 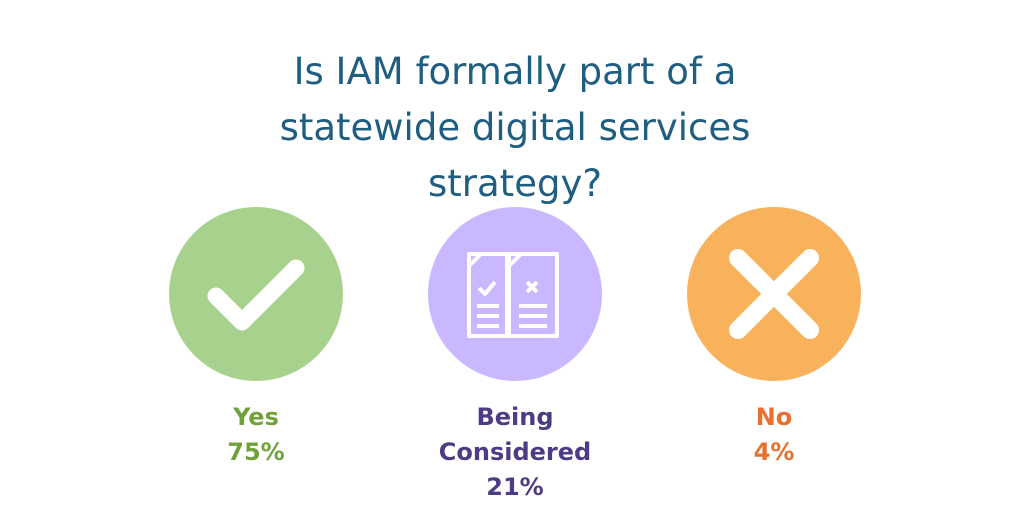 What do you see at coordinates (515, 434) in the screenshot?
I see `label: Being Considered` at bounding box center [515, 434].